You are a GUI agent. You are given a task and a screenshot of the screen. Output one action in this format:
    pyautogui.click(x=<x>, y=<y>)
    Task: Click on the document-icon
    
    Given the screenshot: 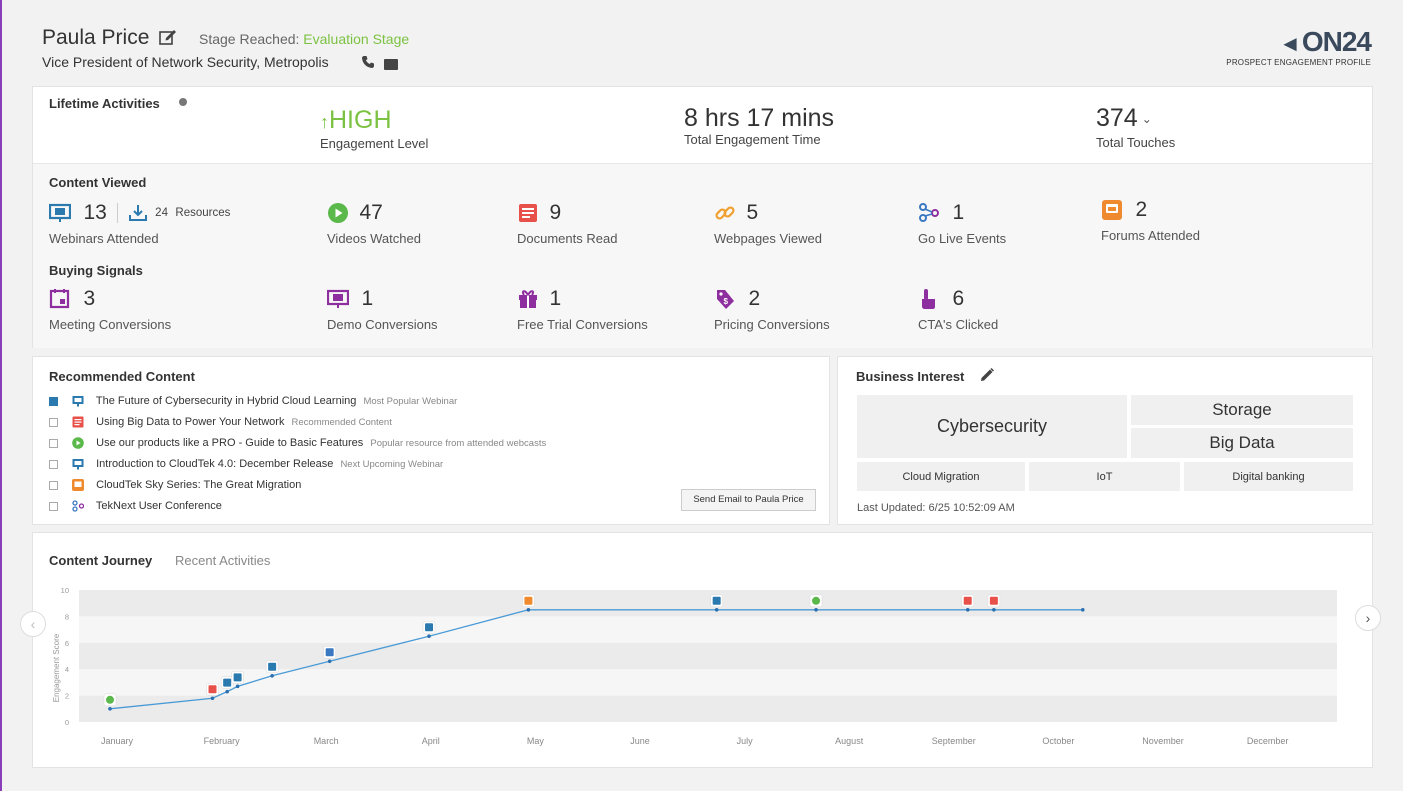 What is the action you would take?
    pyautogui.click(x=78, y=422)
    